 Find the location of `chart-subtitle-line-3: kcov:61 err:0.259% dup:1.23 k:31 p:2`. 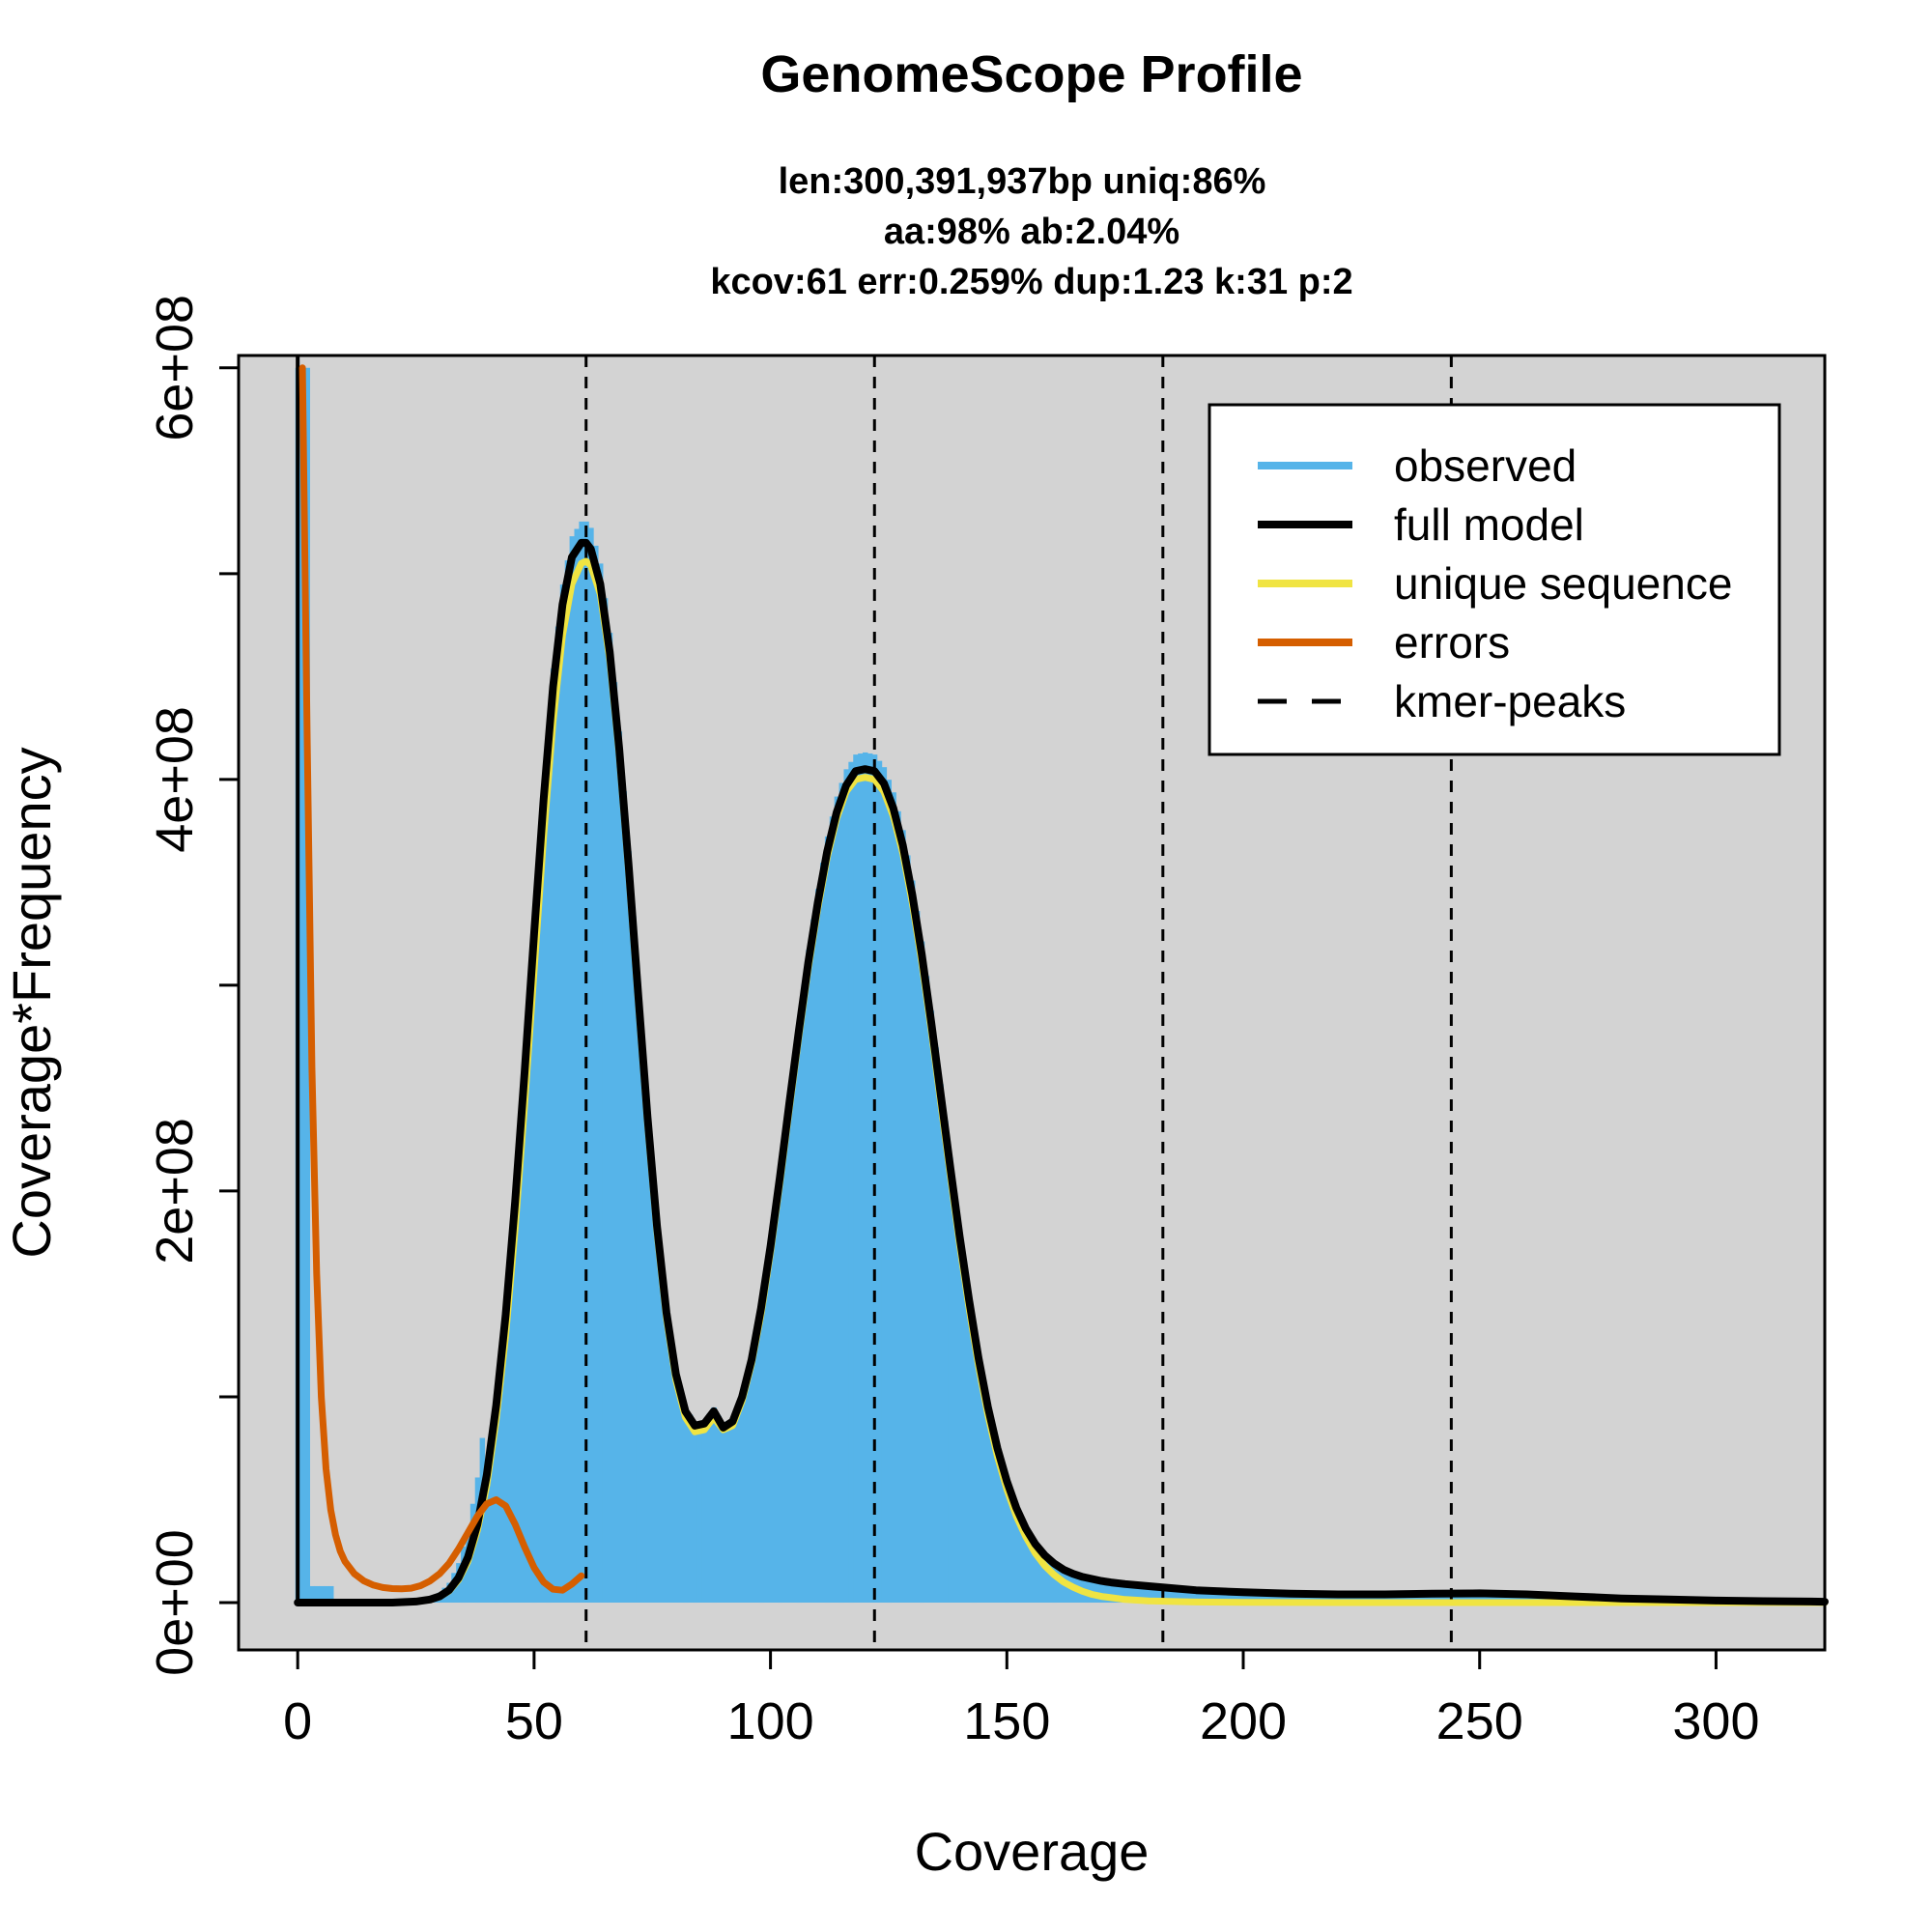

chart-subtitle-line-3: kcov:61 err:0.259% dup:1.23 k:31 p:2 is located at coordinates (1031, 282).